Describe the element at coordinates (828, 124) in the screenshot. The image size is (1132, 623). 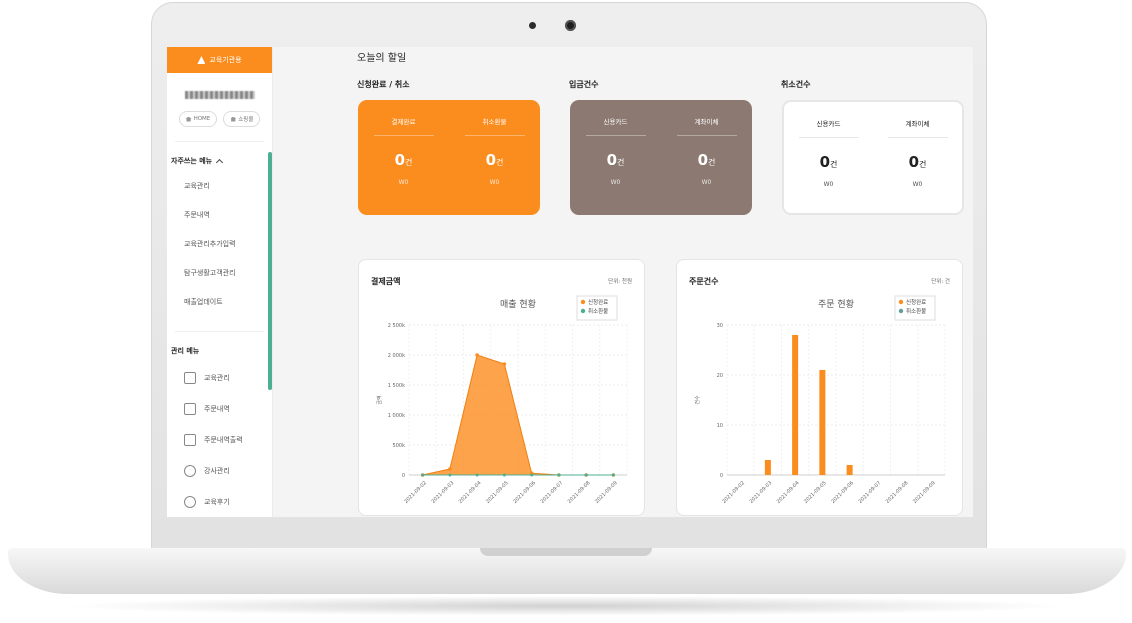
I see `summary-label: 신용카드` at that location.